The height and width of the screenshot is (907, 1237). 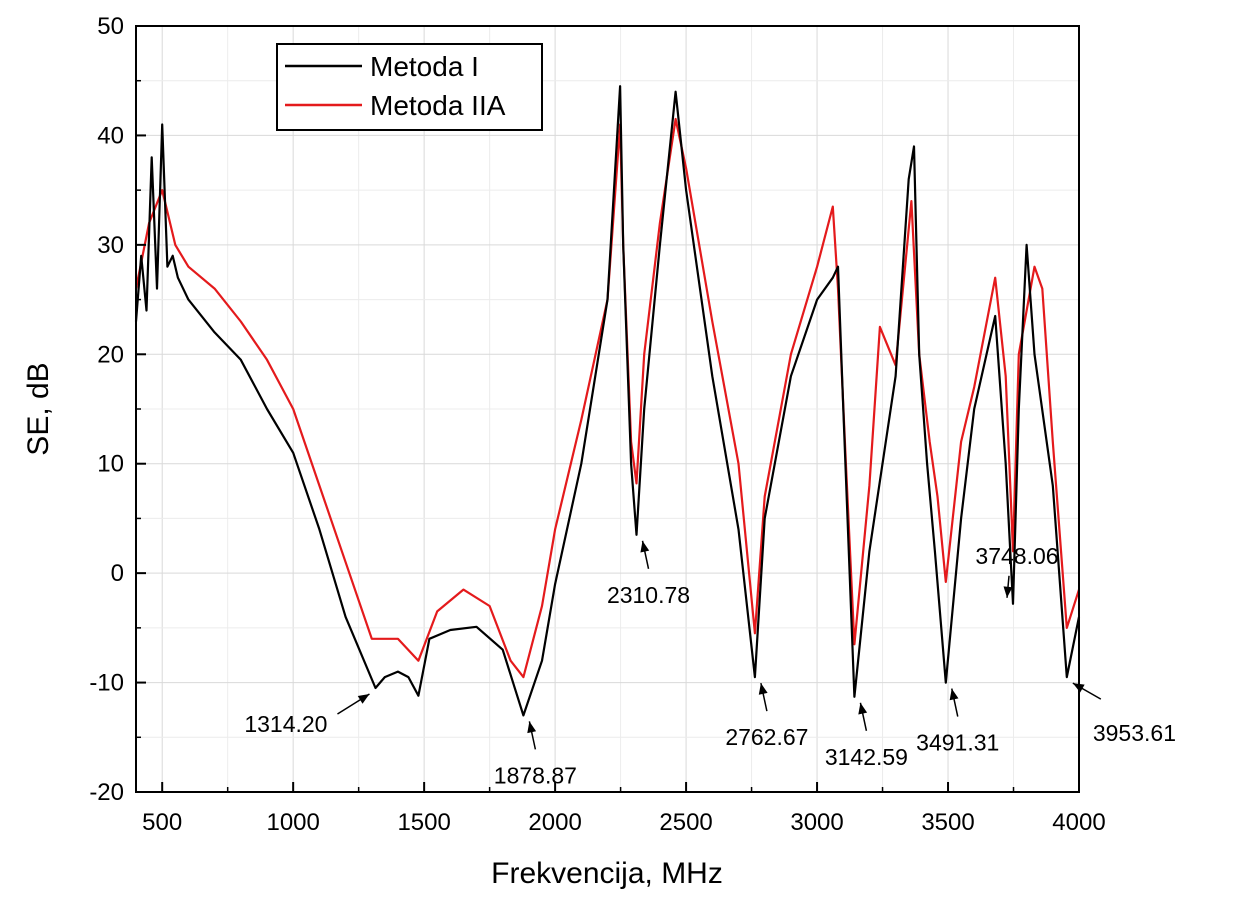 What do you see at coordinates (1016, 556) in the screenshot?
I see `annotation-label: 3748.06` at bounding box center [1016, 556].